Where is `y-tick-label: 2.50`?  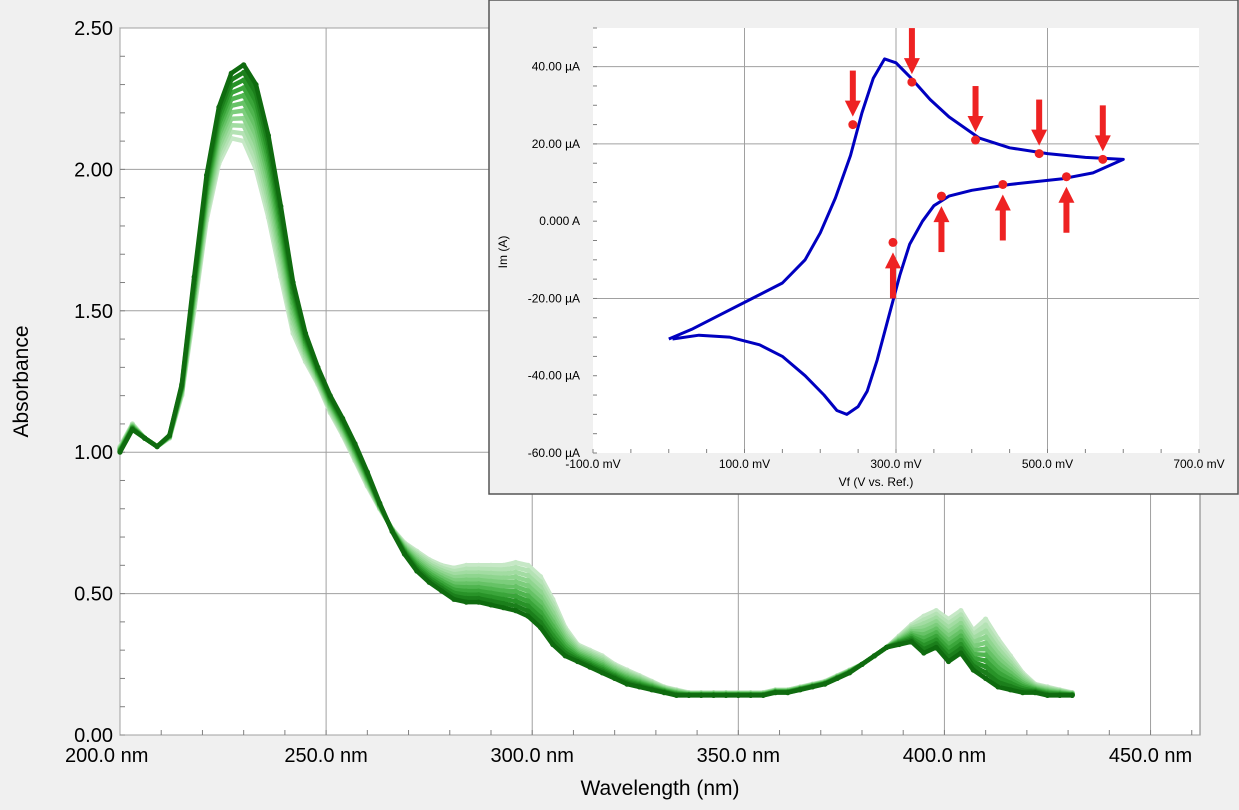 y-tick-label: 2.50 is located at coordinates (93, 29).